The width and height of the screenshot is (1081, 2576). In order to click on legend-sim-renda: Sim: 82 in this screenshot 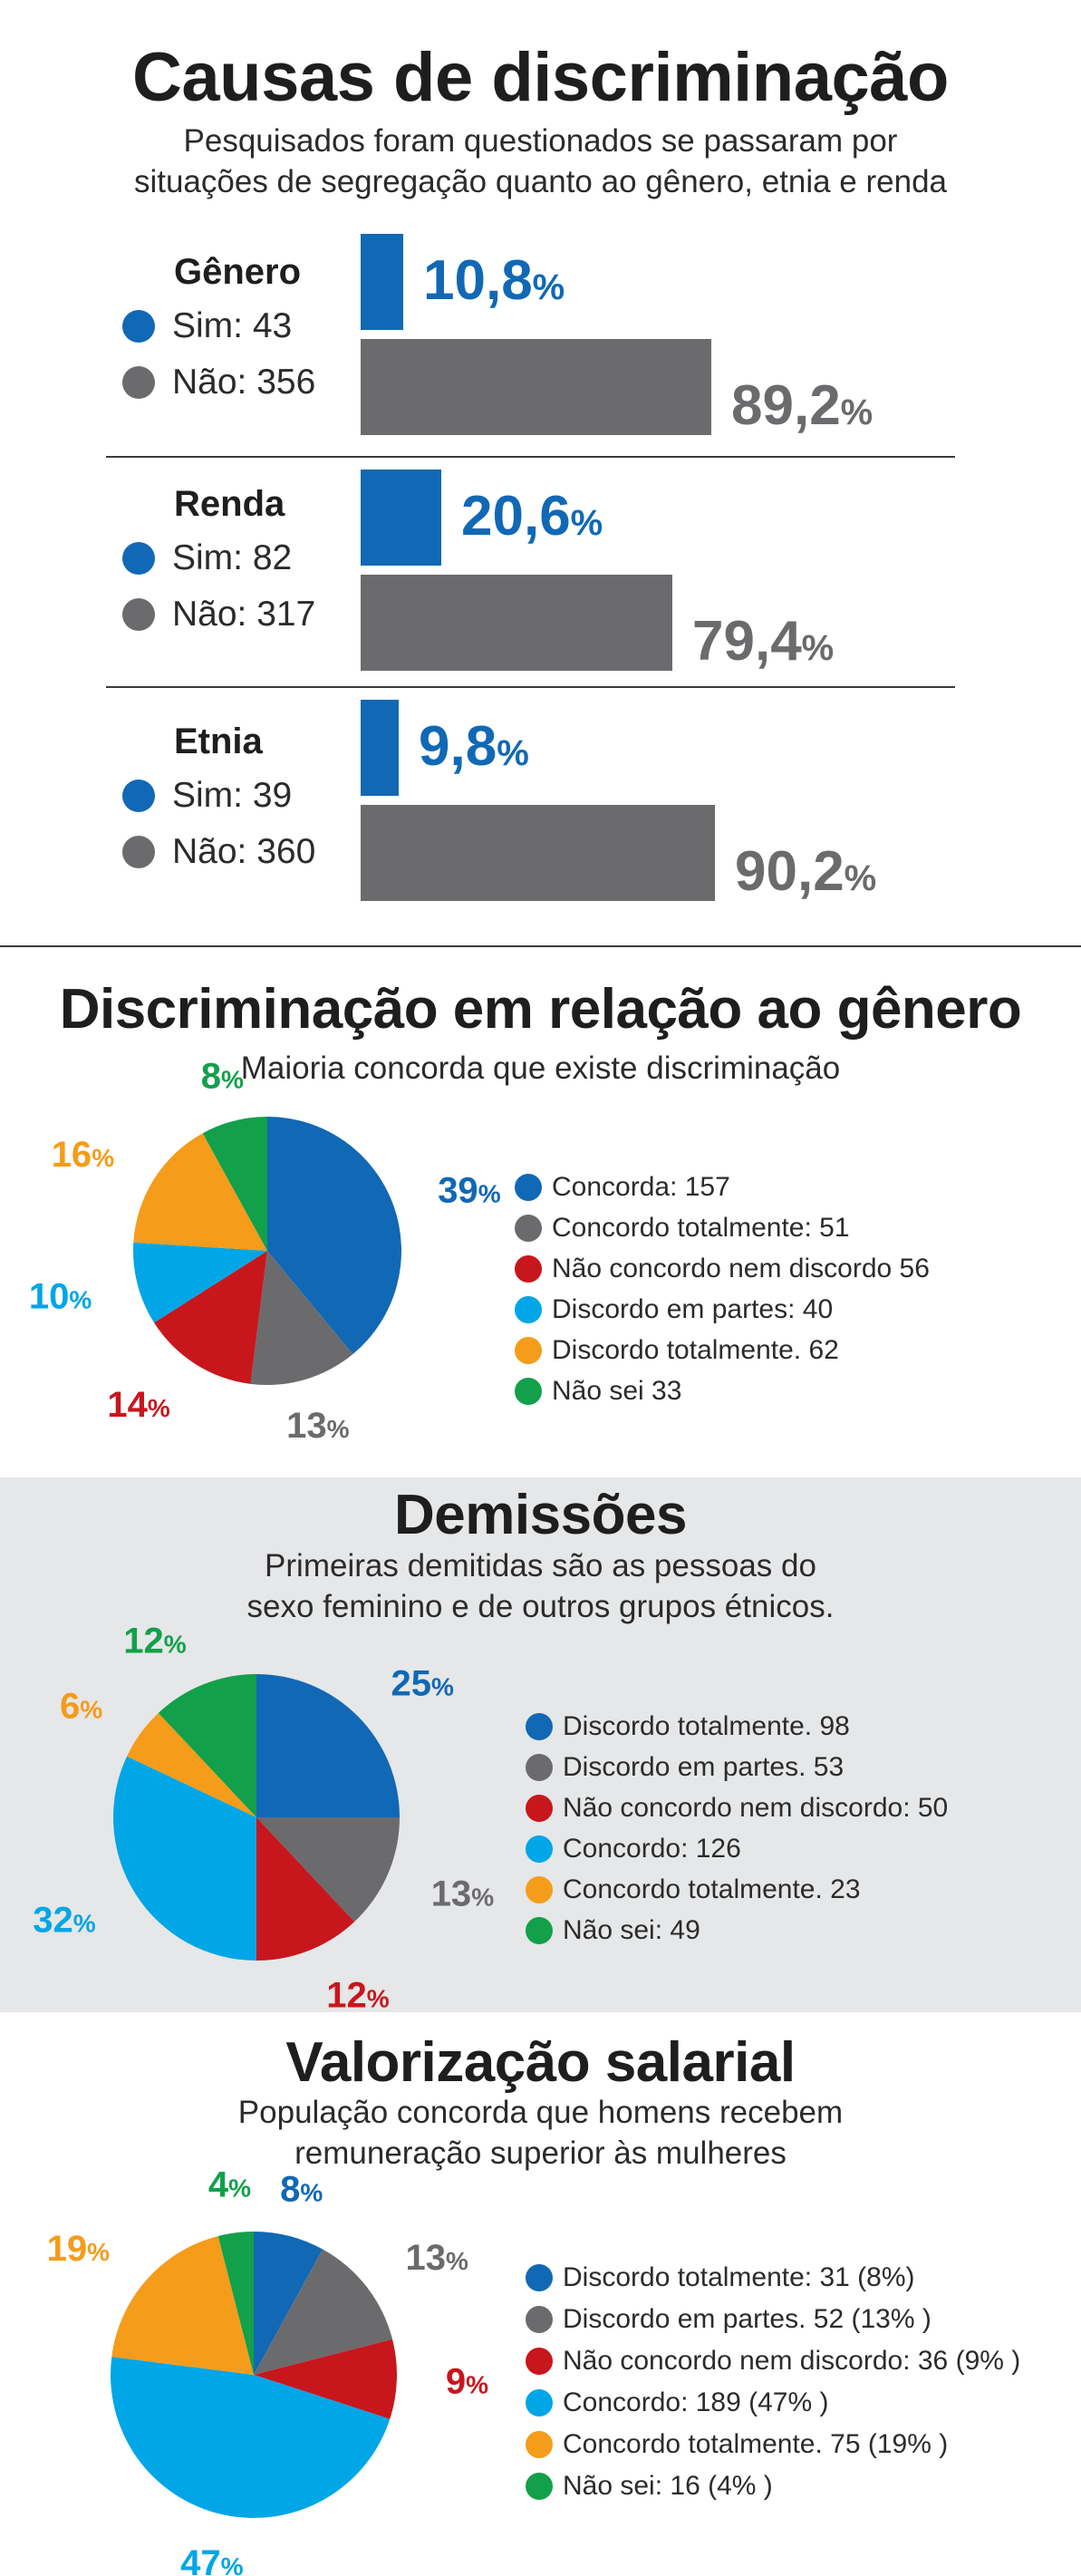, I will do `click(207, 558)`.